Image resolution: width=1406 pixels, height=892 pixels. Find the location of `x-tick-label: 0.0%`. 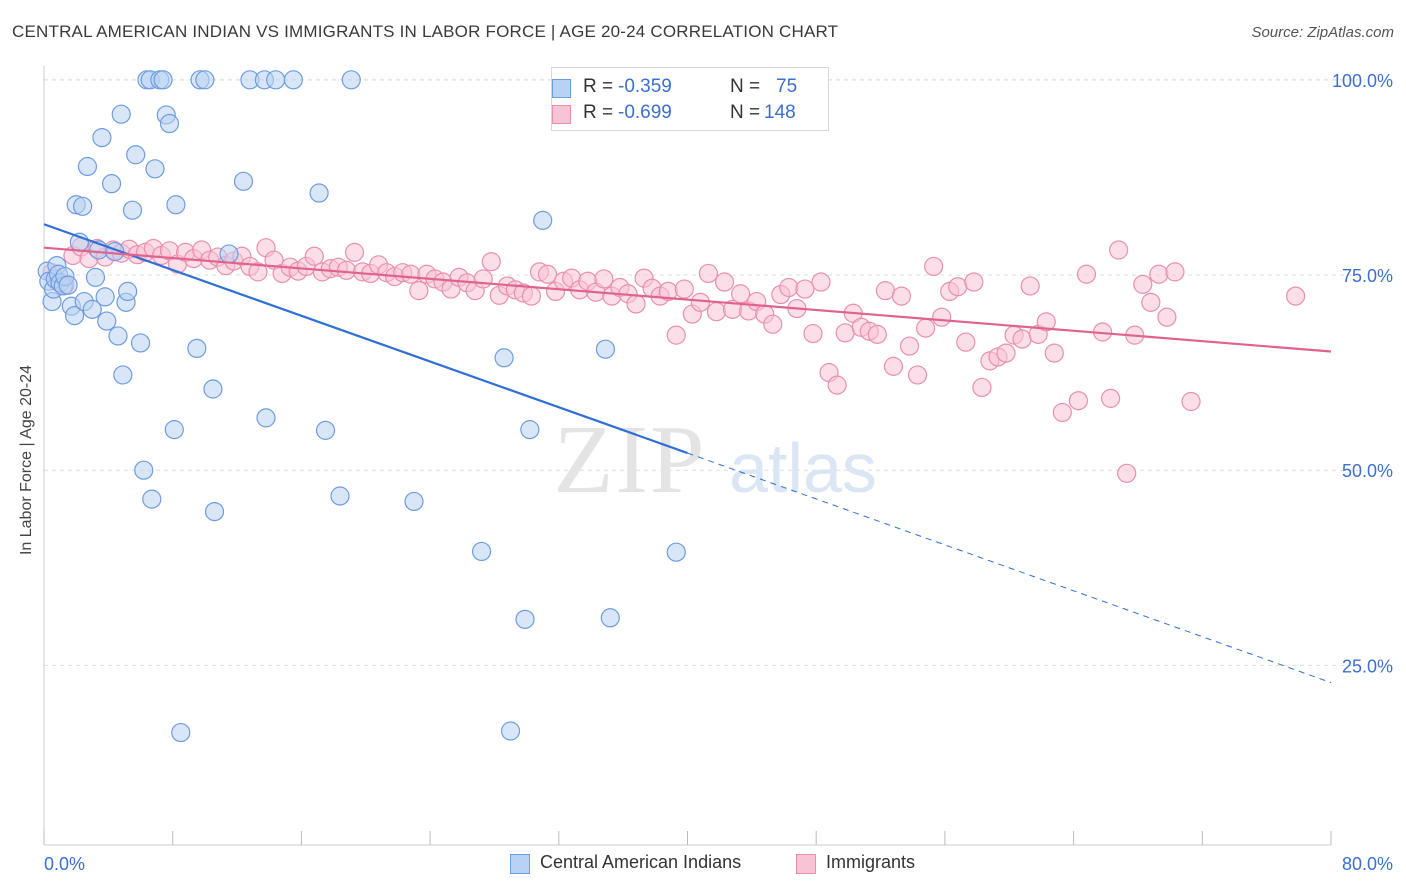

x-tick-label: 0.0% is located at coordinates (64, 864).